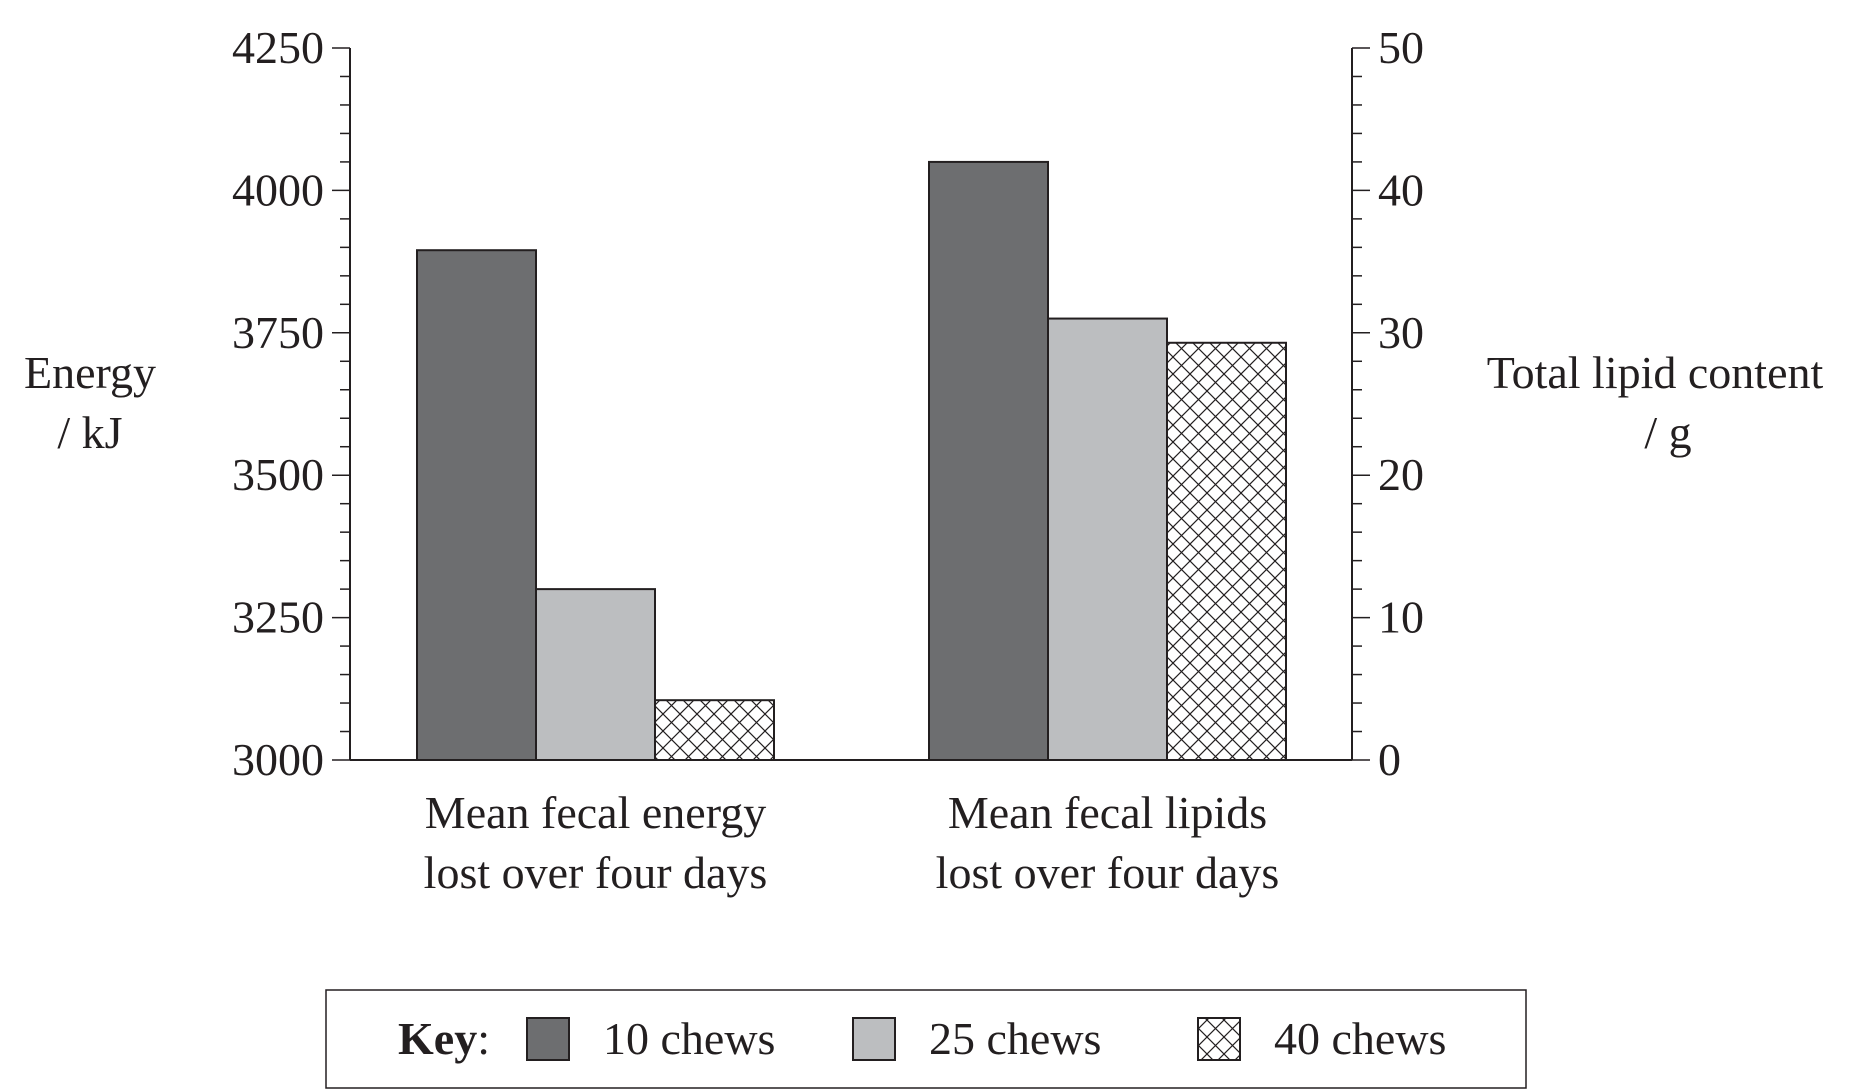 The image size is (1860, 1092). What do you see at coordinates (278, 759) in the screenshot?
I see `left-tick-label: 3000` at bounding box center [278, 759].